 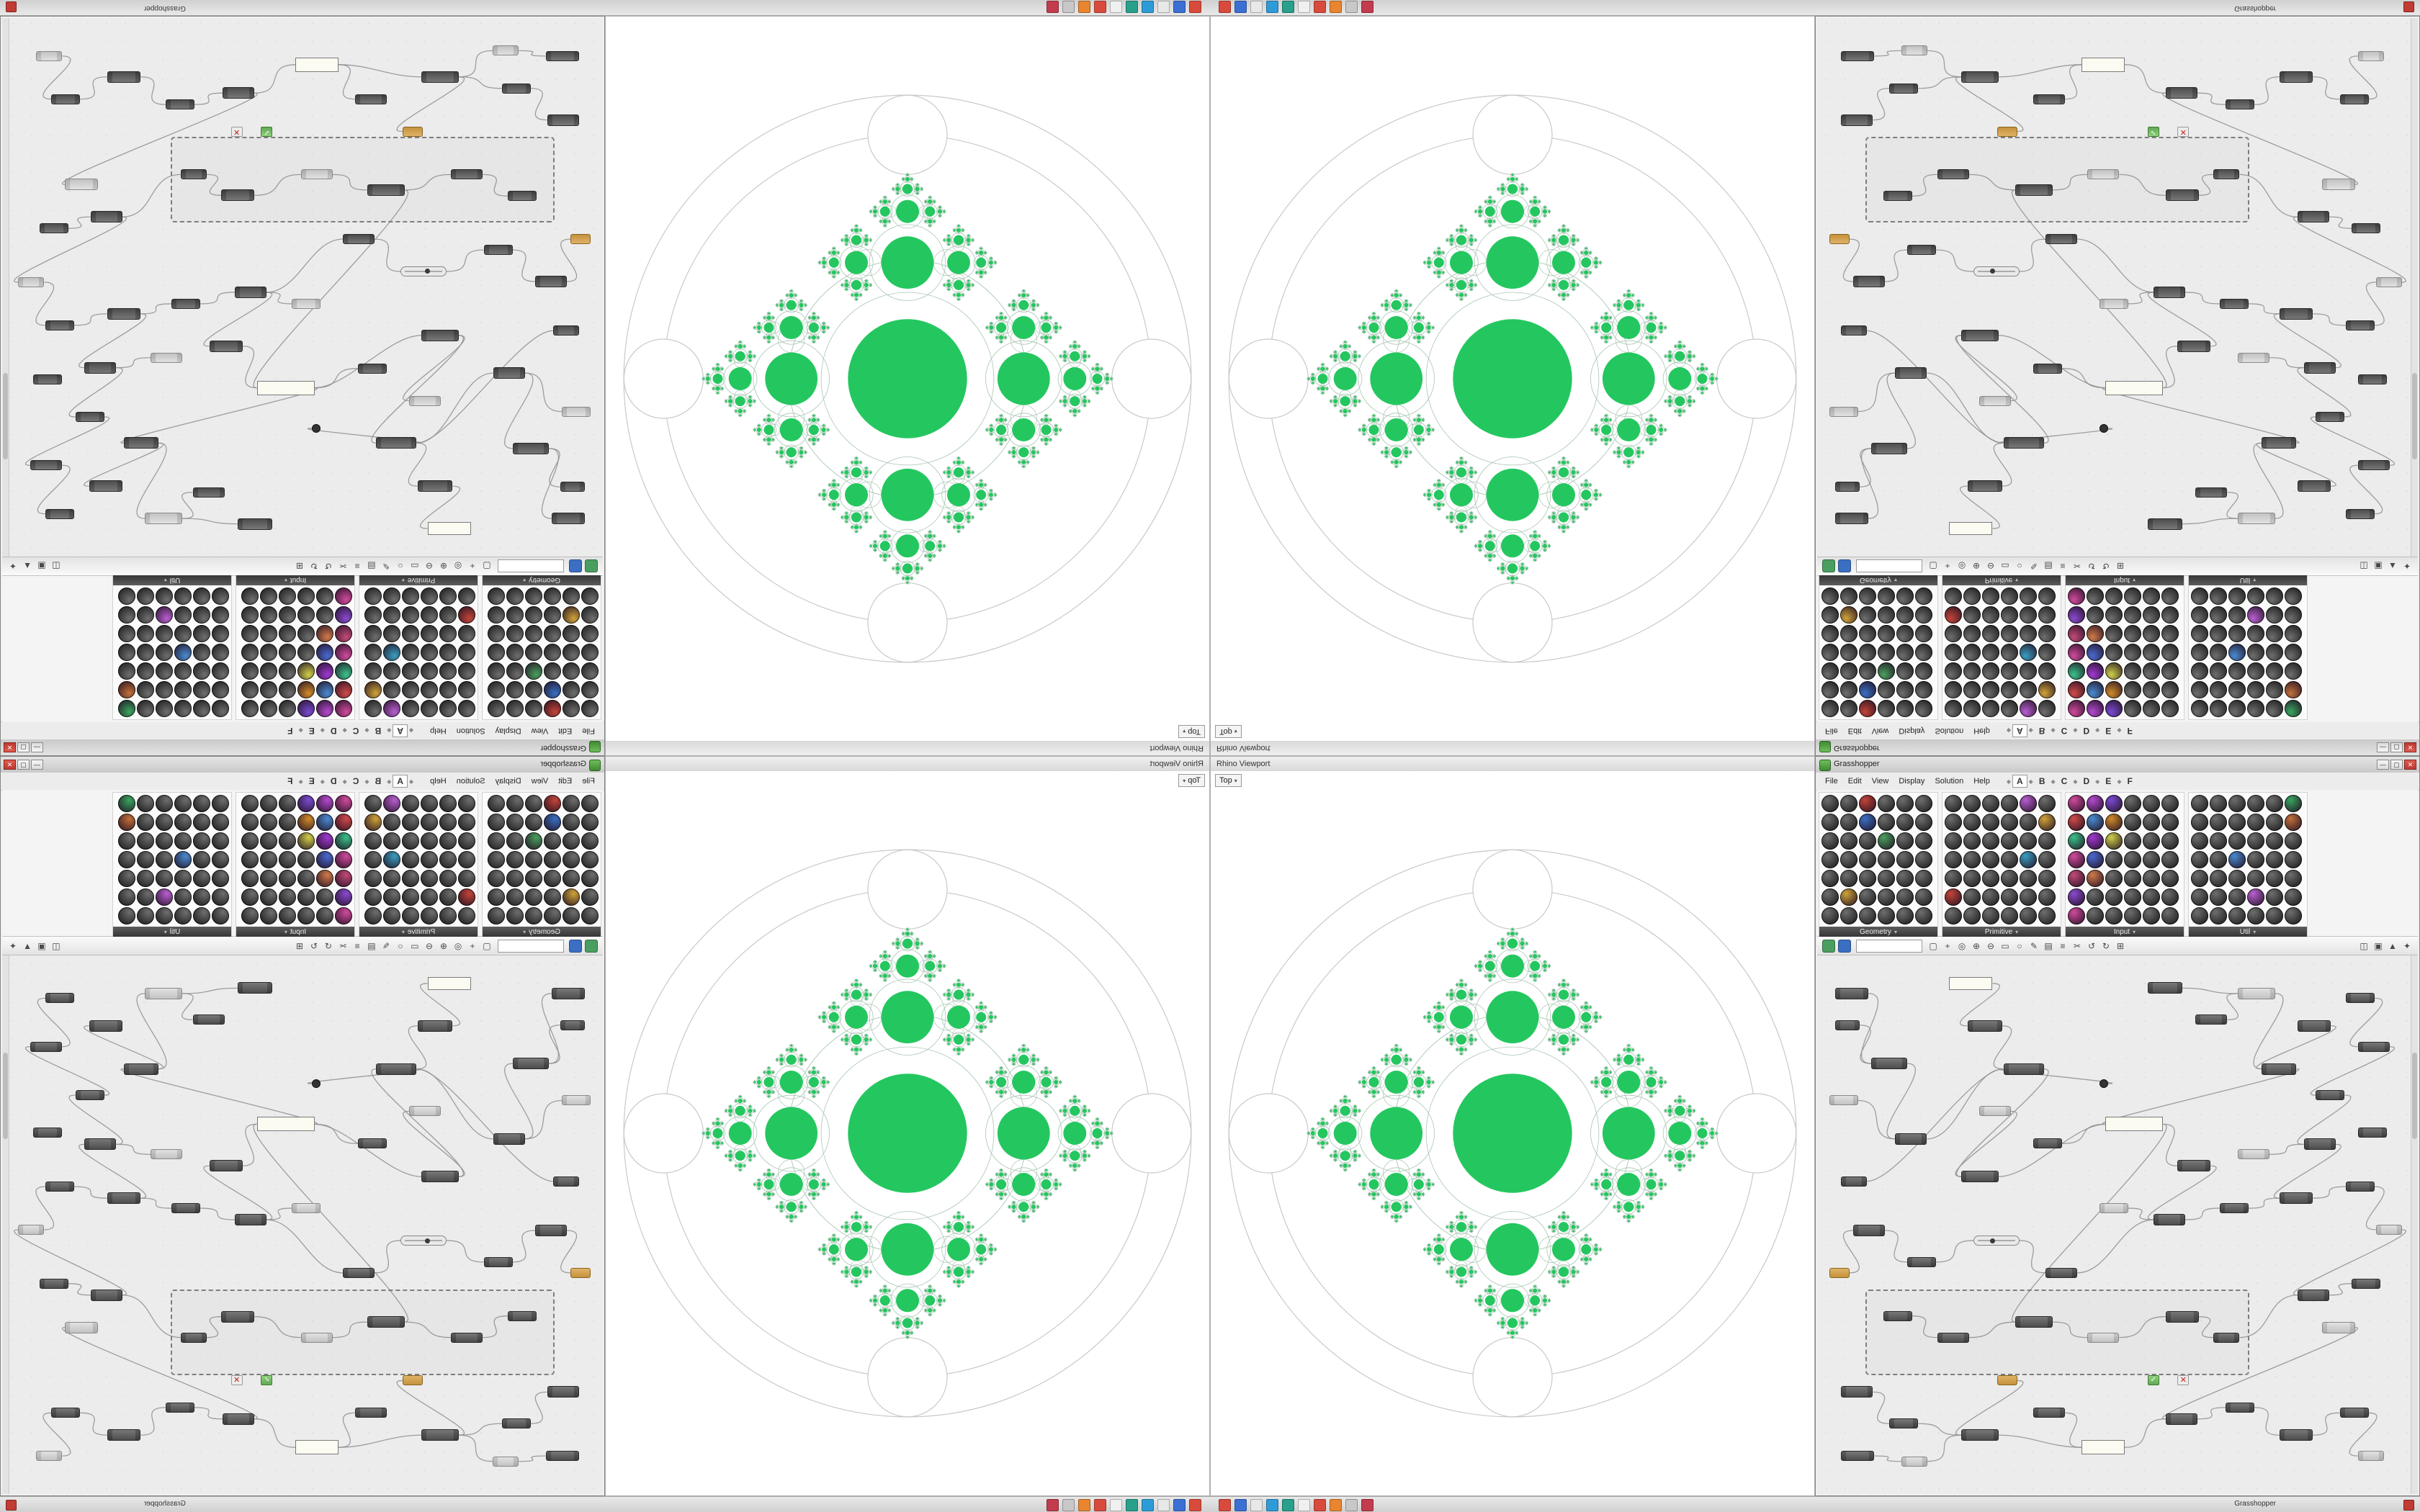 I want to click on component-tab-c: C, so click(x=355, y=781).